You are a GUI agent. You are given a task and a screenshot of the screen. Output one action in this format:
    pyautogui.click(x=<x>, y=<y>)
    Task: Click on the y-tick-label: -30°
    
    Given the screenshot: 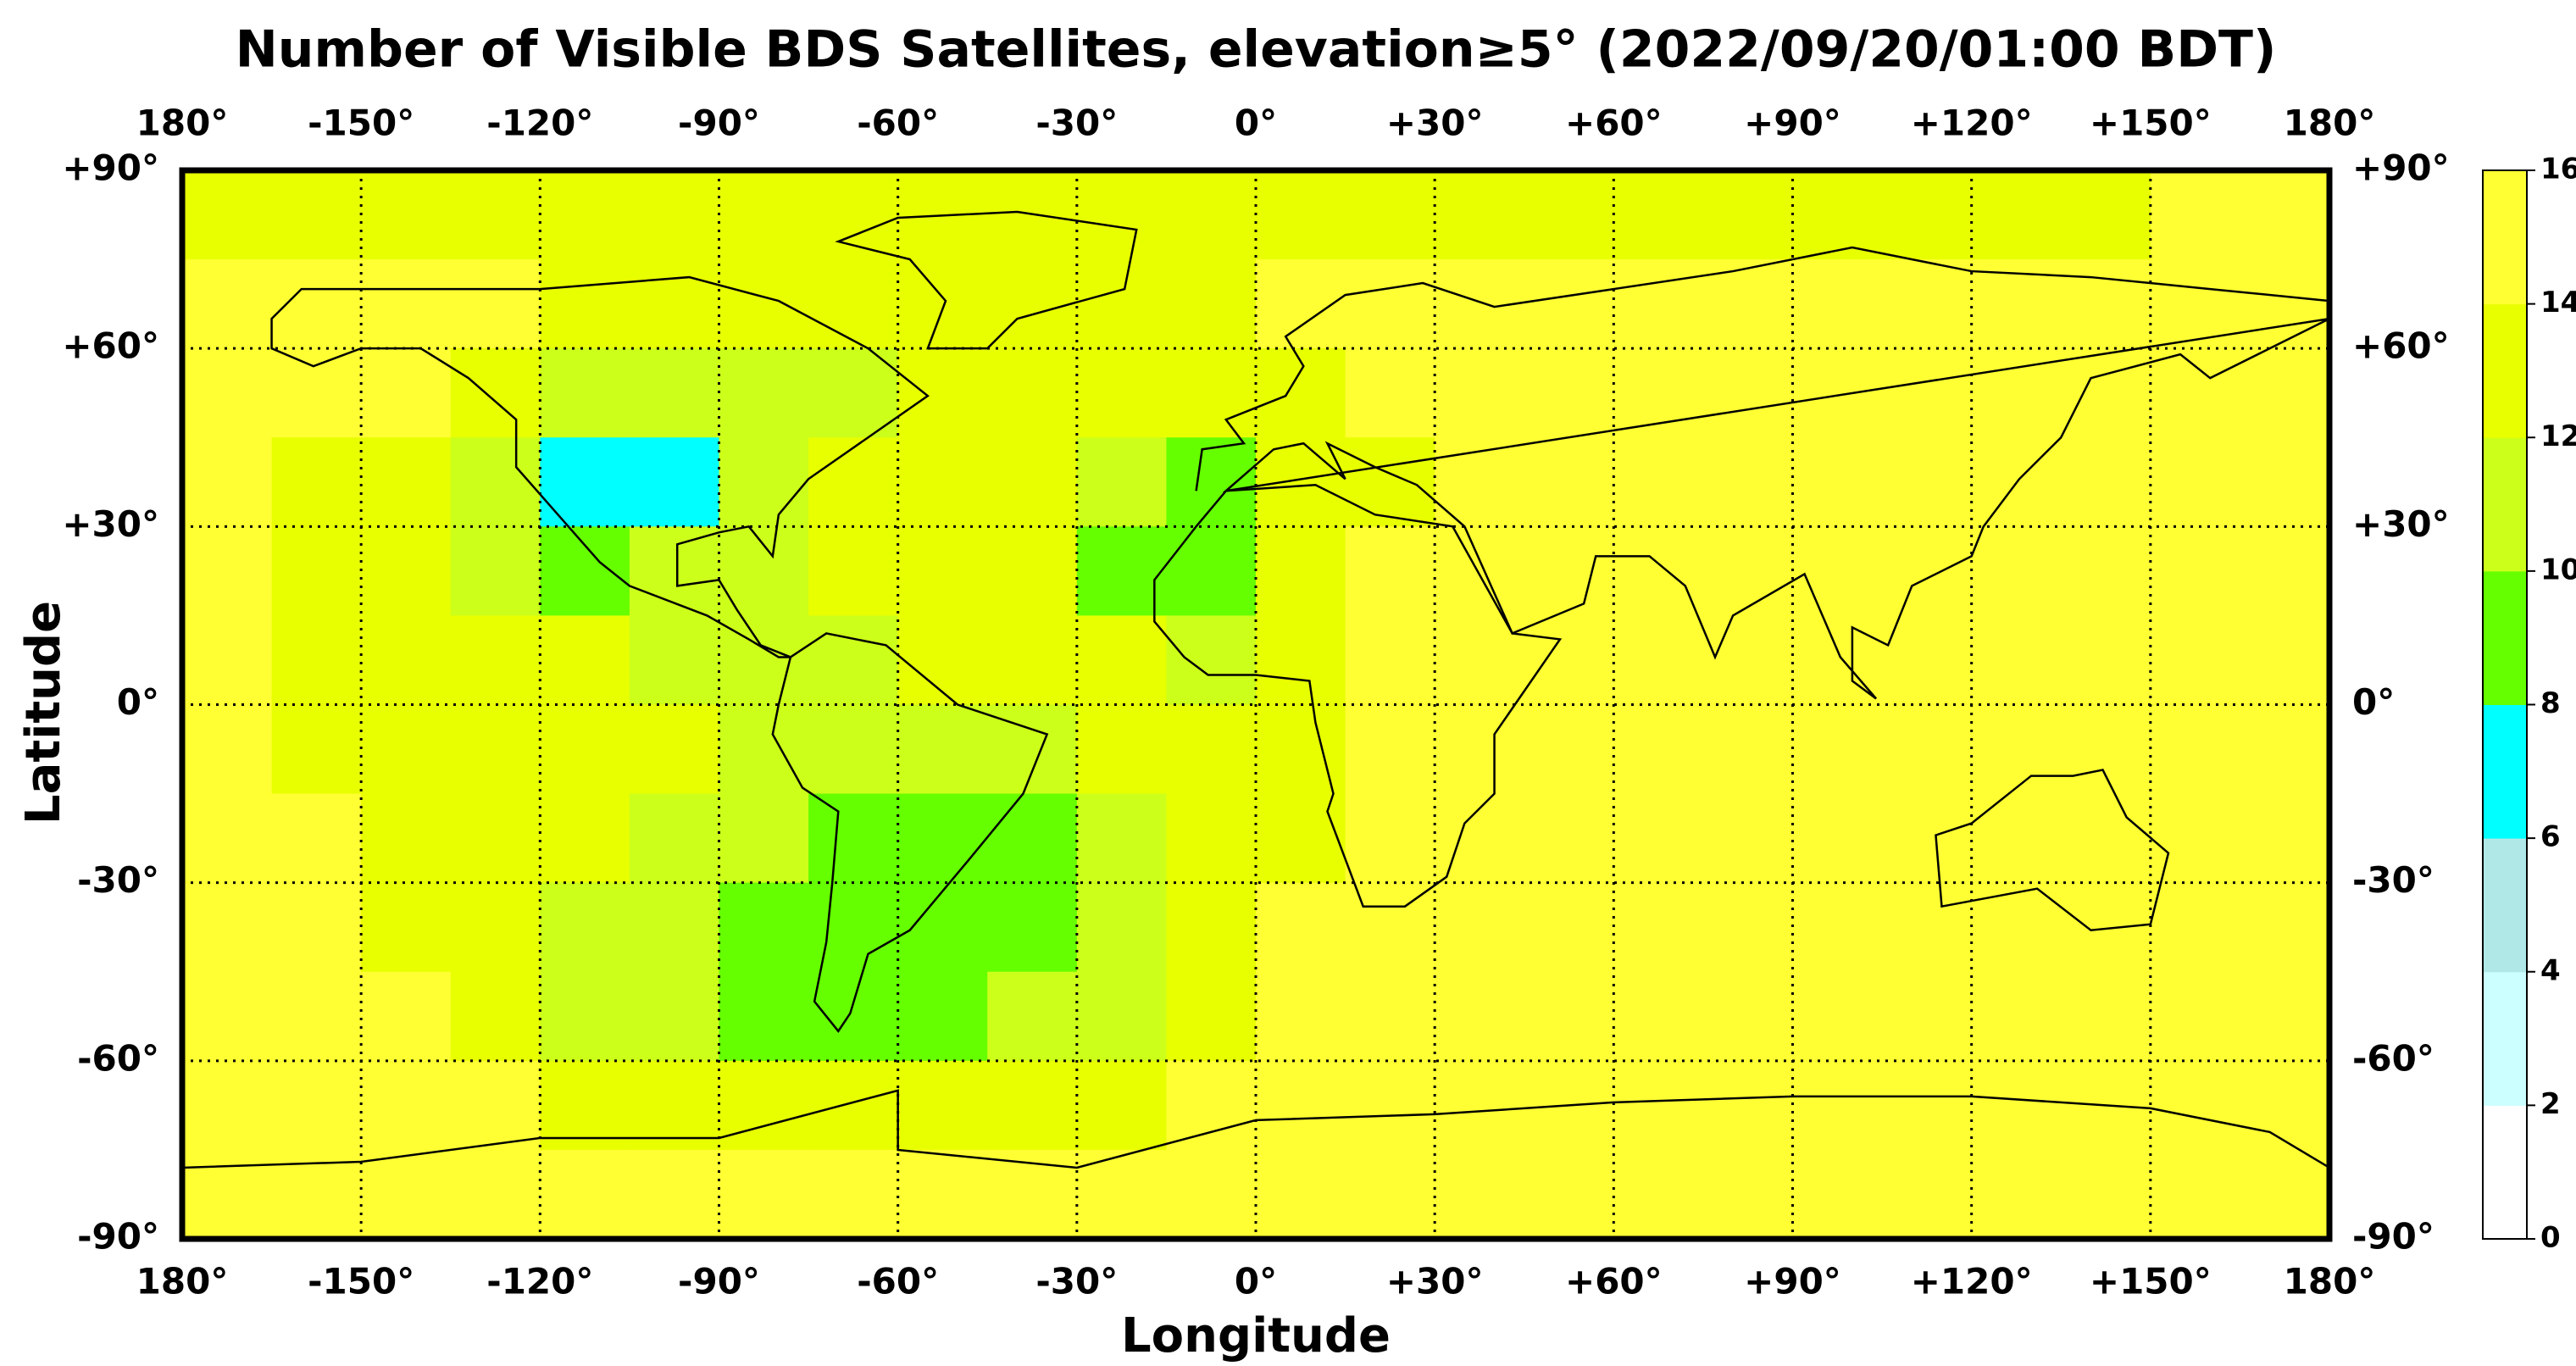 What is the action you would take?
    pyautogui.click(x=118, y=880)
    